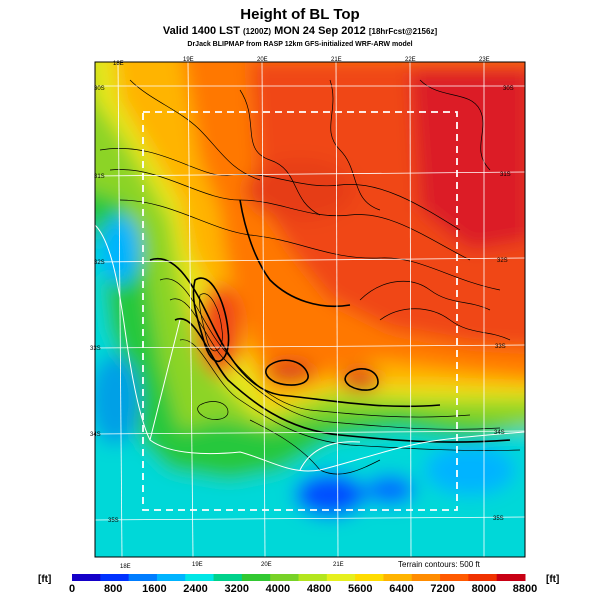 The height and width of the screenshot is (600, 600). Describe the element at coordinates (403, 31) in the screenshot. I see `forecast-info: [18hrFcst@2156z]` at that location.